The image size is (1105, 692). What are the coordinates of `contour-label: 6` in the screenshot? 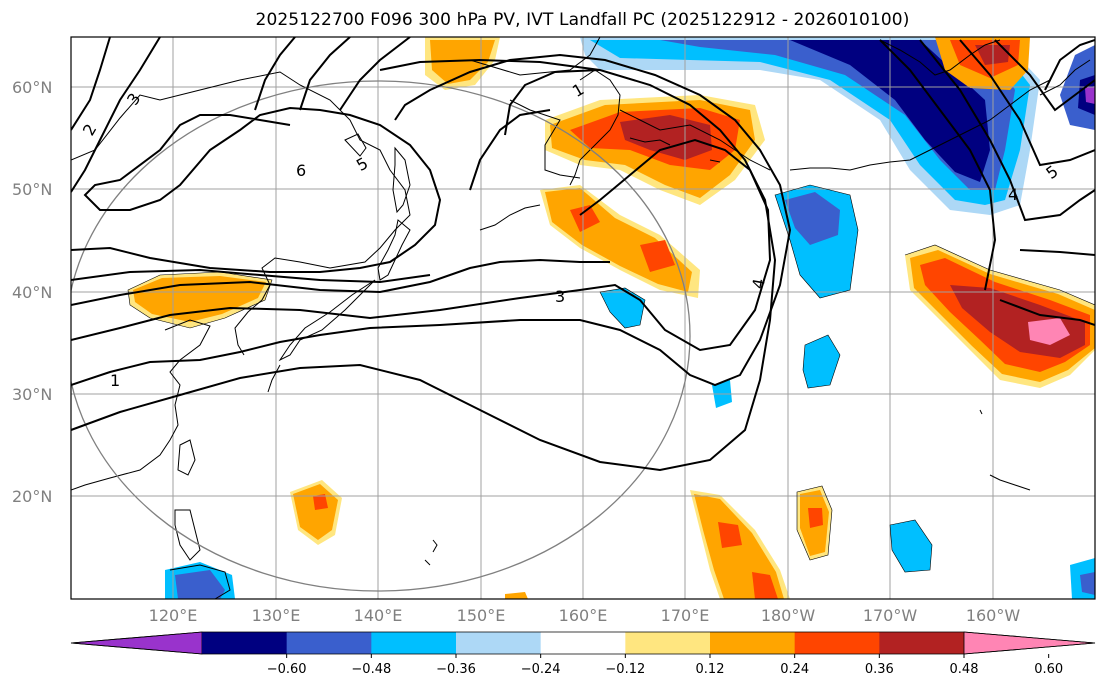 It's located at (301, 170).